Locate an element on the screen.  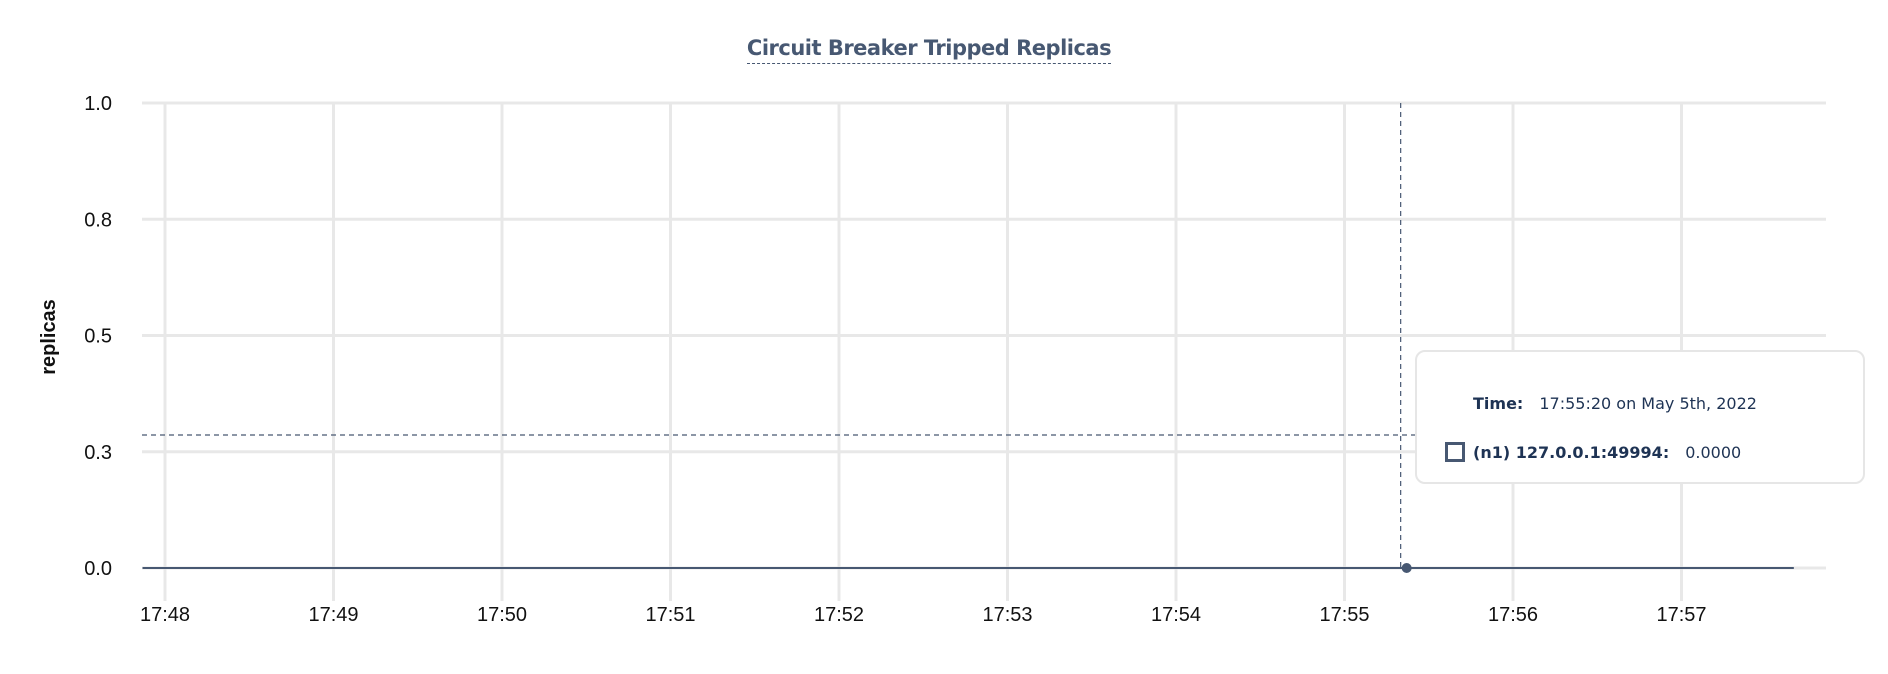
tooltip-time-value: 17:55:20 on May 5th, 2022 is located at coordinates (1648, 403).